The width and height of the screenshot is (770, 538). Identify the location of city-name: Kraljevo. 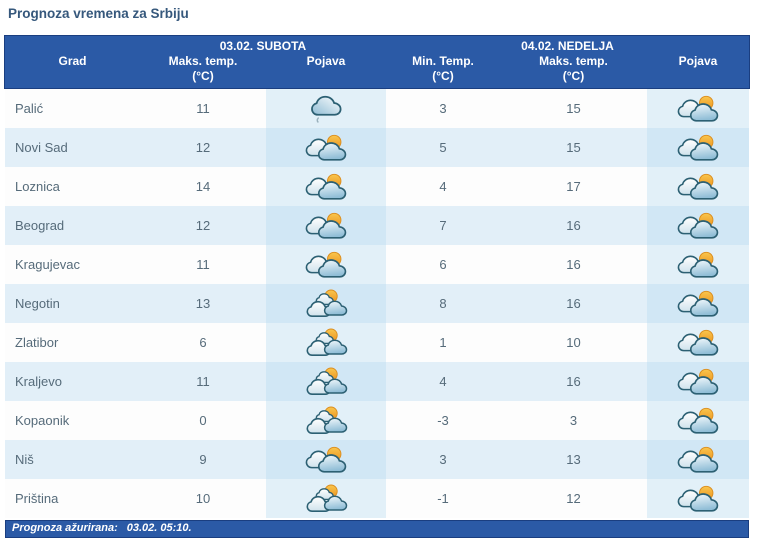
(38, 381).